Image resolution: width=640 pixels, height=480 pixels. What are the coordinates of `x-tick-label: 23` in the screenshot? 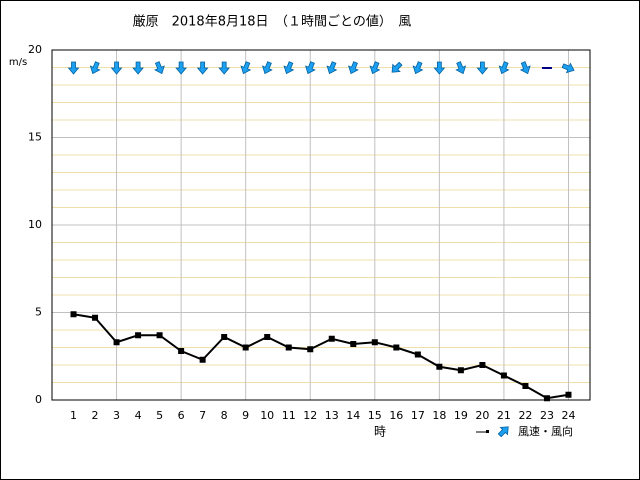 It's located at (547, 415).